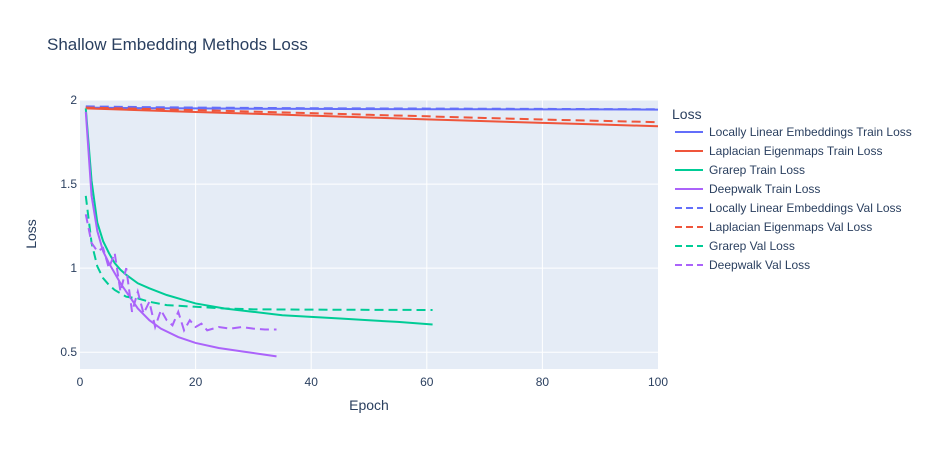  I want to click on x-tick-label: 60, so click(427, 382).